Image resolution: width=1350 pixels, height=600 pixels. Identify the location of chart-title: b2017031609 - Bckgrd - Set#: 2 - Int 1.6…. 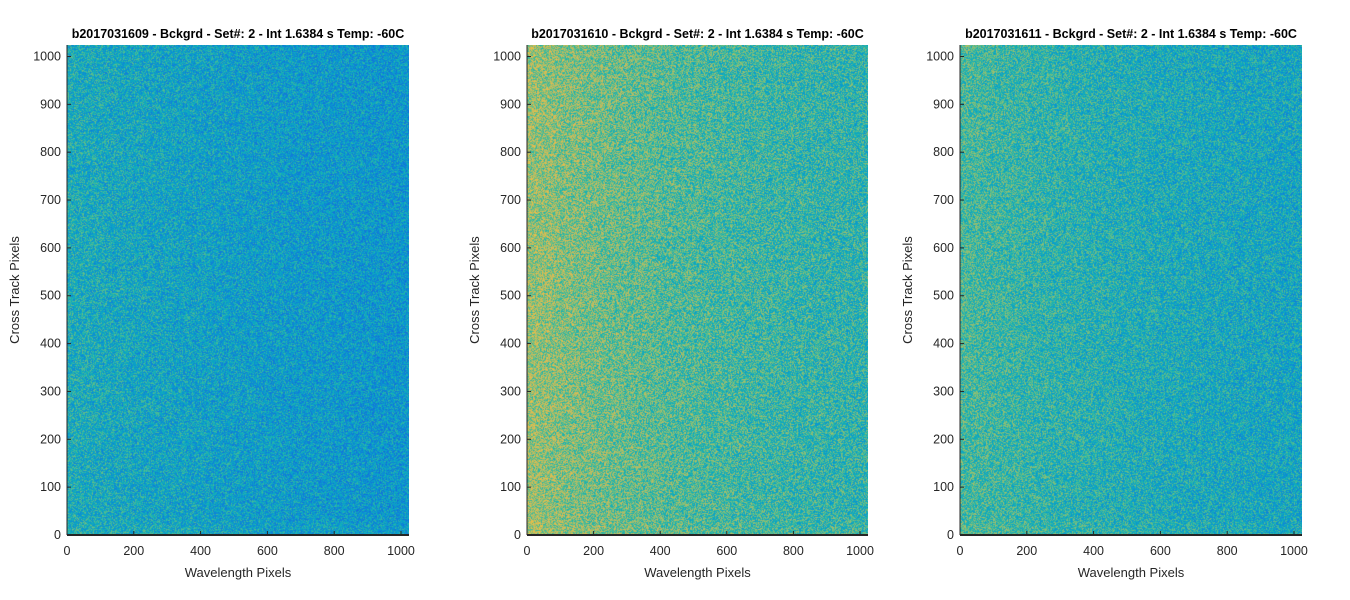
(238, 34).